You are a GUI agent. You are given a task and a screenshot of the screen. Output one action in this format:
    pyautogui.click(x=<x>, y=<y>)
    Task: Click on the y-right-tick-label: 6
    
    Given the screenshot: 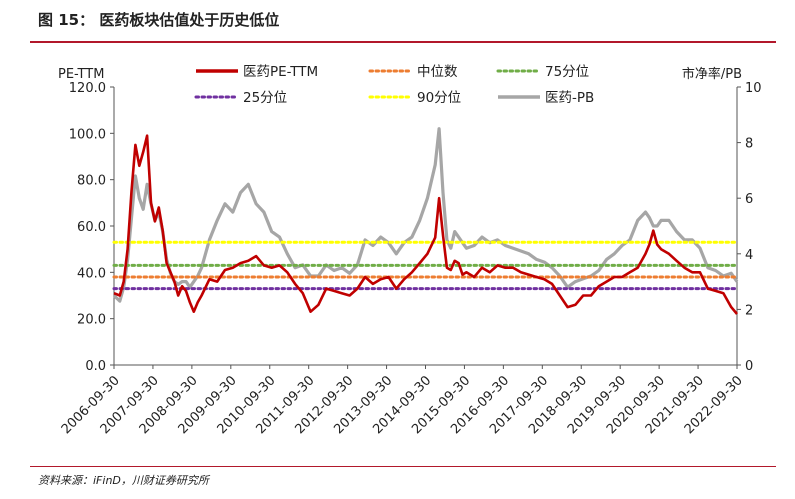 What is the action you would take?
    pyautogui.click(x=749, y=199)
    